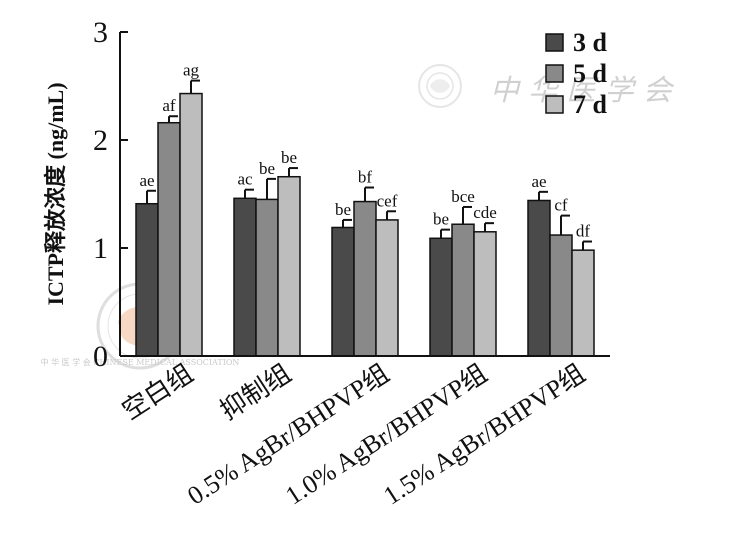 The image size is (751, 559). What do you see at coordinates (561, 205) in the screenshot?
I see `data-label-4-1: cf` at bounding box center [561, 205].